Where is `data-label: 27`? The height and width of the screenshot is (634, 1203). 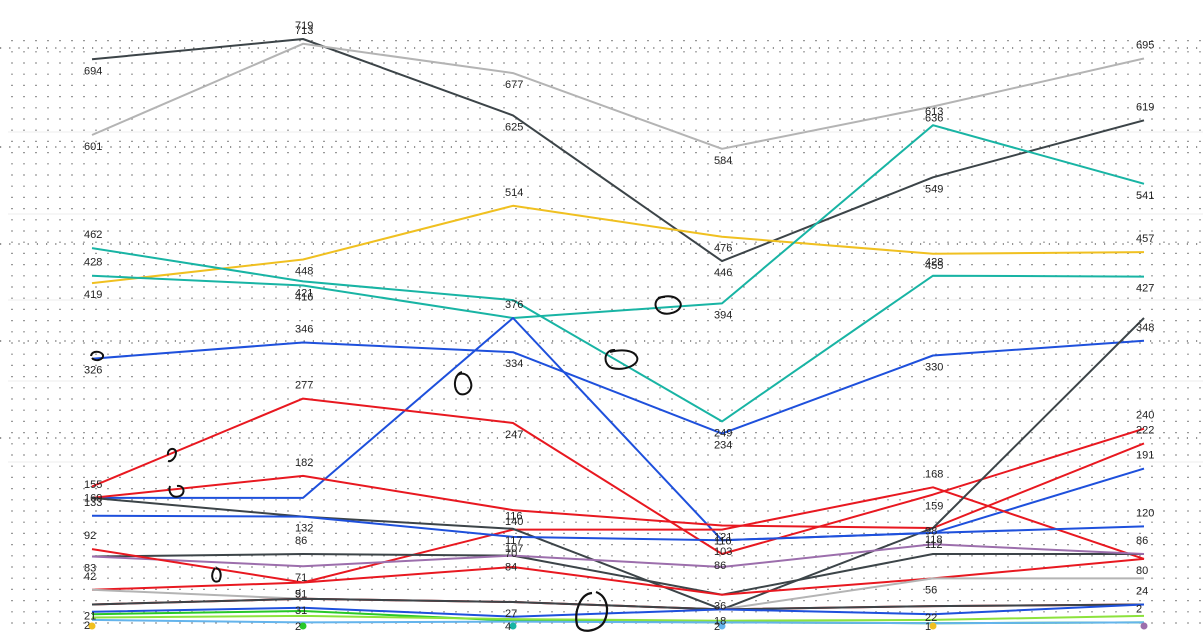 data-label: 27 is located at coordinates (511, 614).